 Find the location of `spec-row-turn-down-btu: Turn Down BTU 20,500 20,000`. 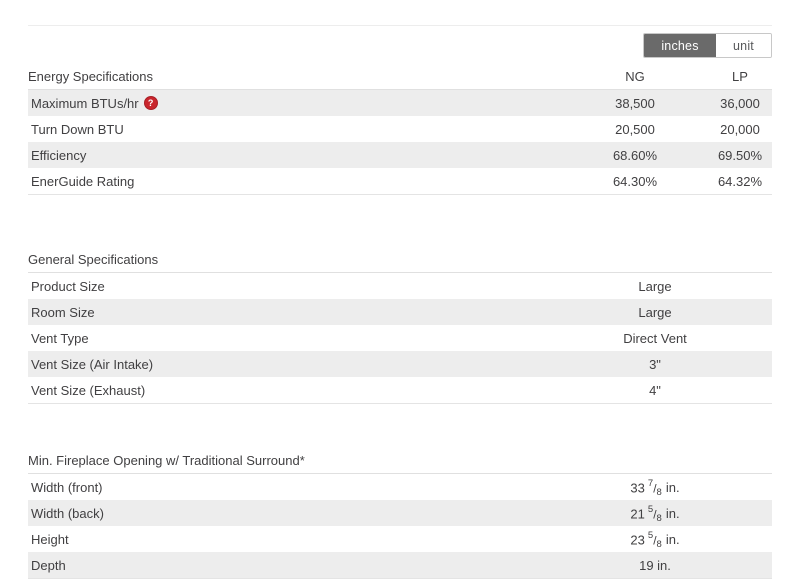

spec-row-turn-down-btu: Turn Down BTU 20,500 20,000 is located at coordinates (400, 129).